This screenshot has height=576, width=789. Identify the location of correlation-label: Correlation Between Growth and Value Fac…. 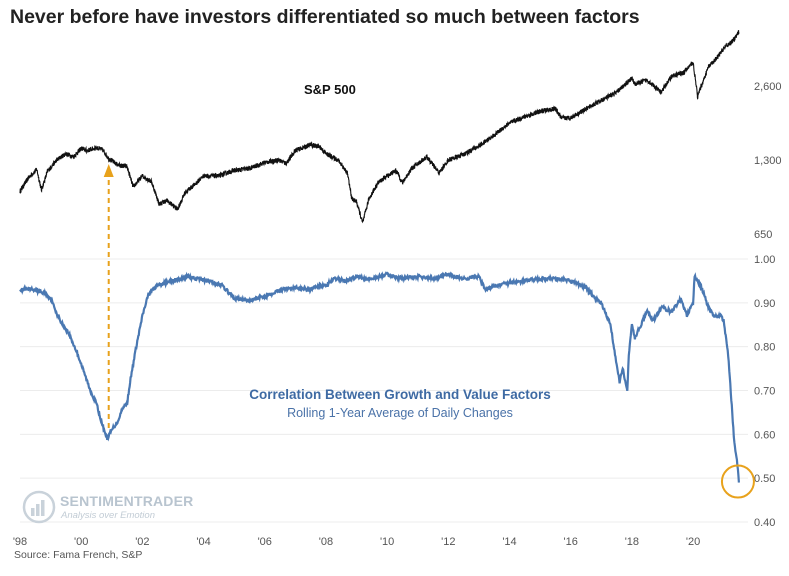
(400, 394).